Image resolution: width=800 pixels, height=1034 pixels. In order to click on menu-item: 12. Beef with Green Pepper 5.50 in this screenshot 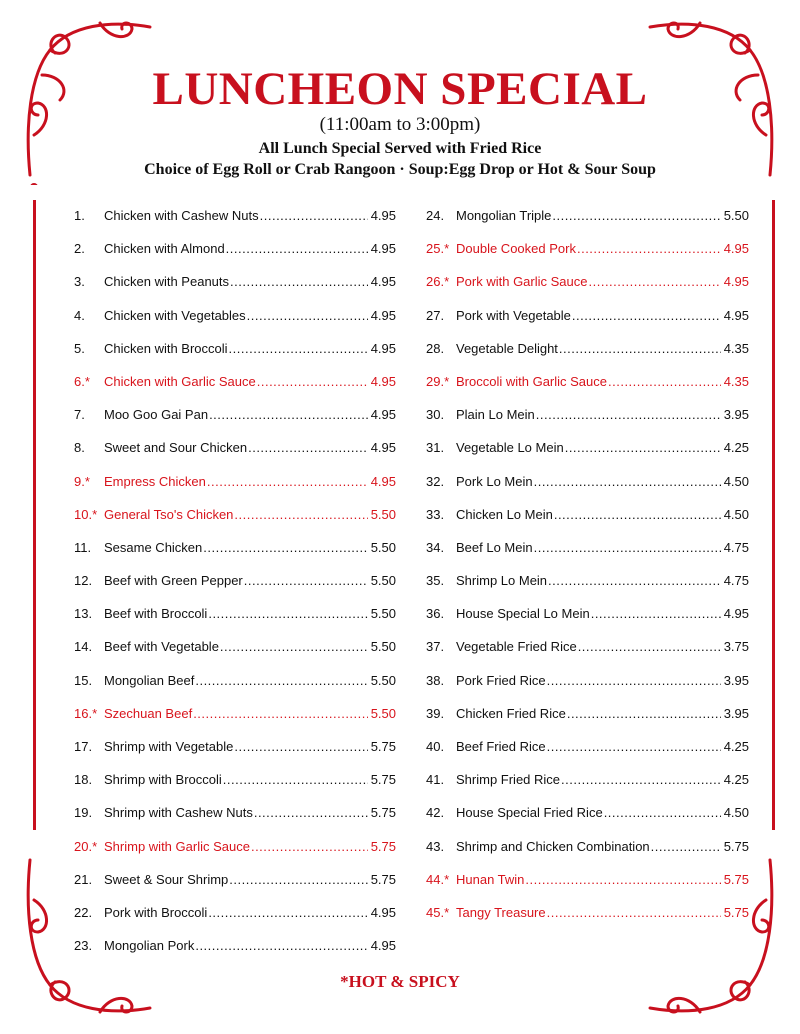, I will do `click(235, 587)`.